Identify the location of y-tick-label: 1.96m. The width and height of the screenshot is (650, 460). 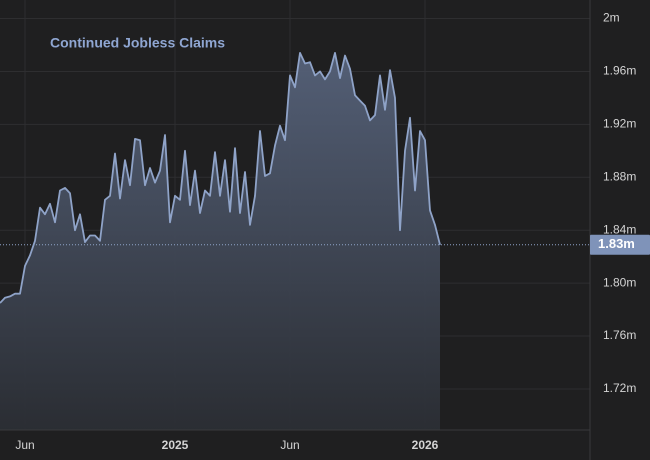
(619, 71).